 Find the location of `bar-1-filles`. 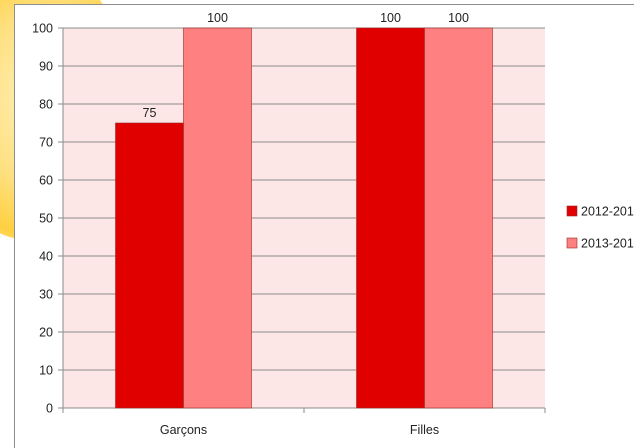

bar-1-filles is located at coordinates (390, 218).